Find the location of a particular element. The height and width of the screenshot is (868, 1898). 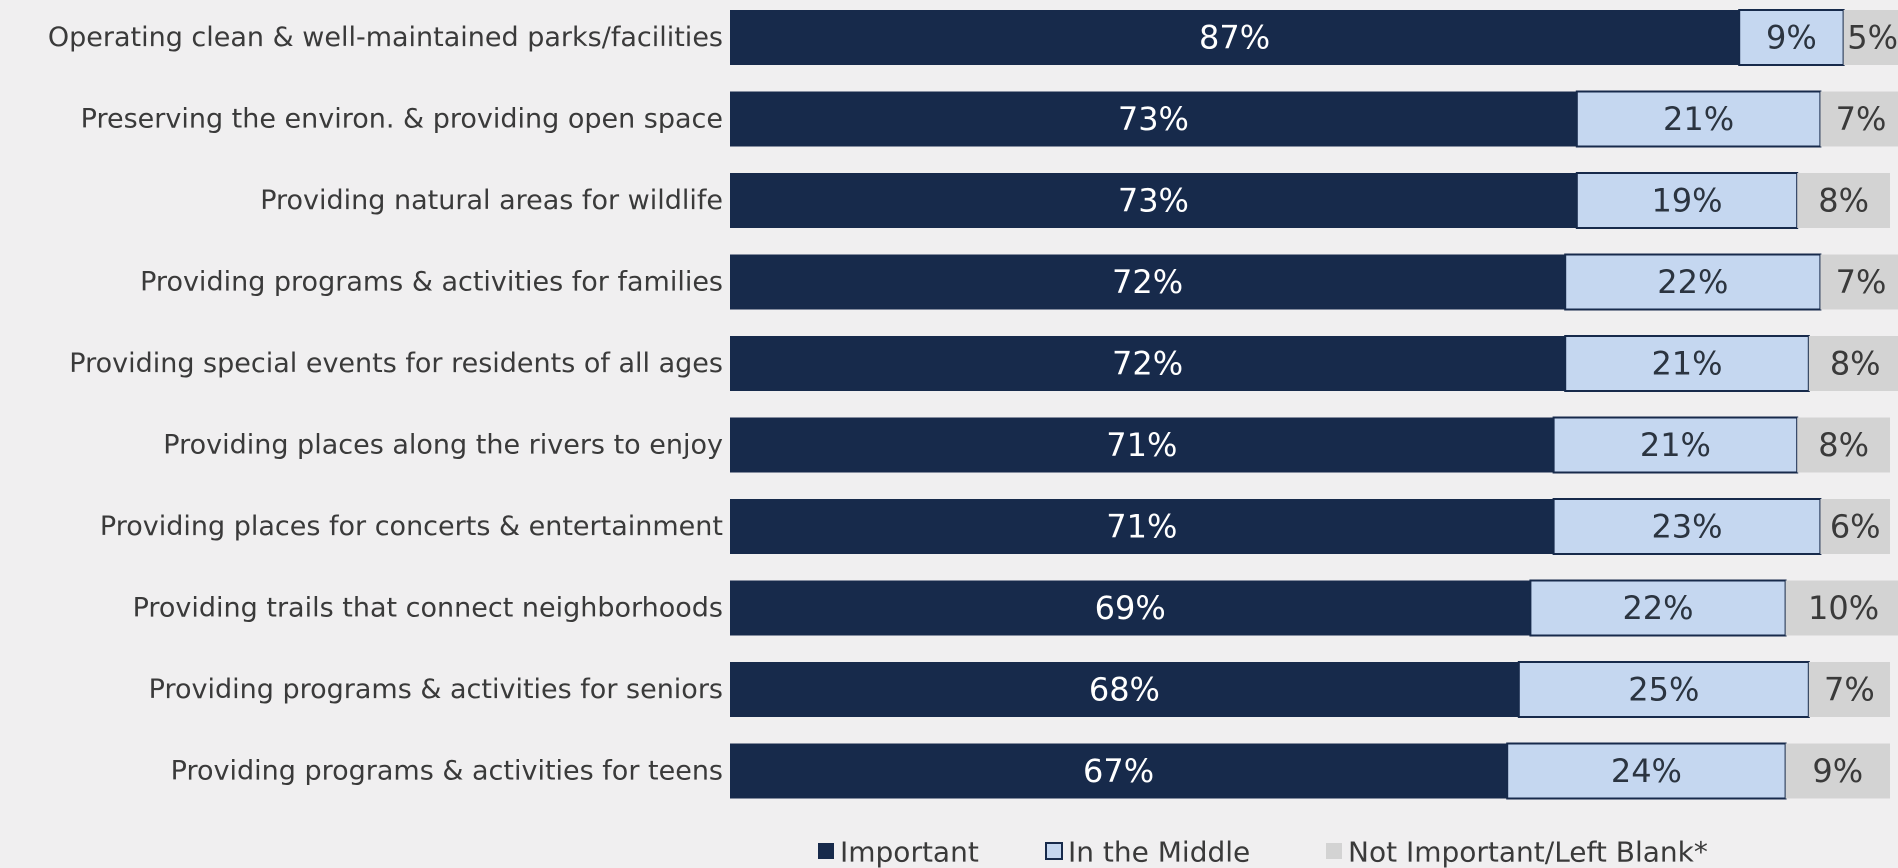

important-value-label-9: 68% is located at coordinates (1124, 690).